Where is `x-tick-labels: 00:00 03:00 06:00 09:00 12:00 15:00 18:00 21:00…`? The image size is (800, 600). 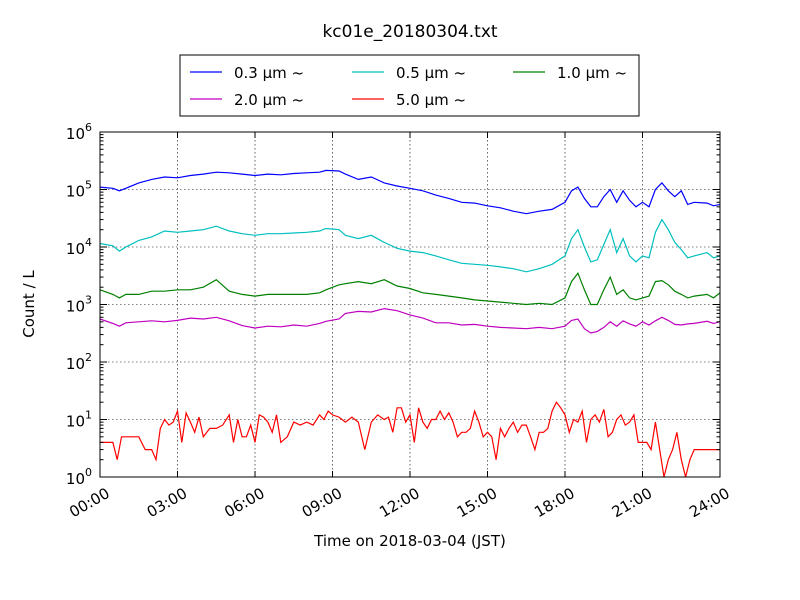 x-tick-labels: 00:00 03:00 06:00 09:00 12:00 15:00 18:00 21:00… is located at coordinates (399, 502).